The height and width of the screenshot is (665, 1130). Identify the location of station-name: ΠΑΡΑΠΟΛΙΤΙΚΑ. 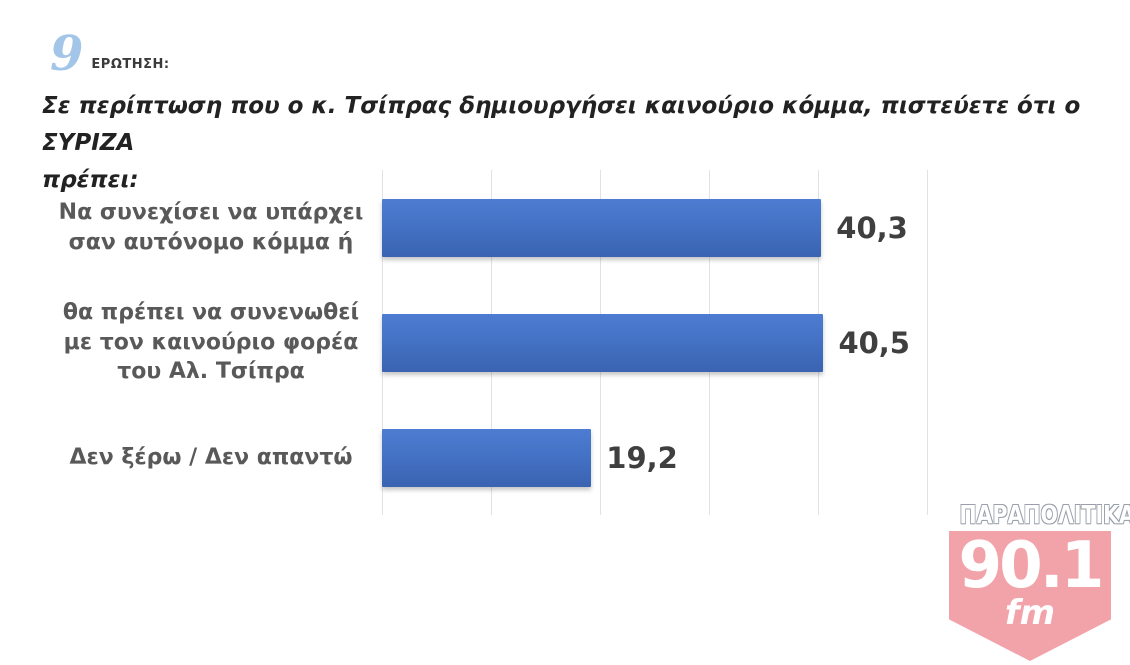
(1044, 514).